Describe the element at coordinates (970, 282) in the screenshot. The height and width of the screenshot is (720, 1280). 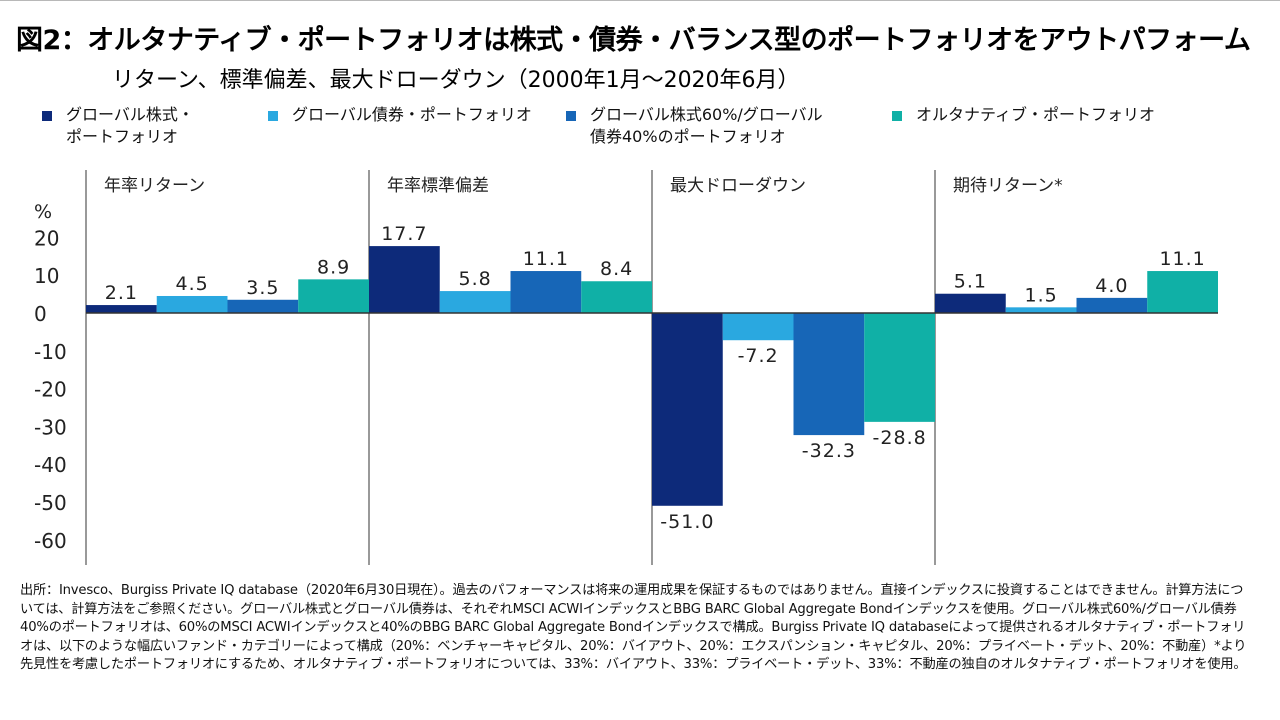
I see `data-label-global-equity-expected-return: 5.1` at that location.